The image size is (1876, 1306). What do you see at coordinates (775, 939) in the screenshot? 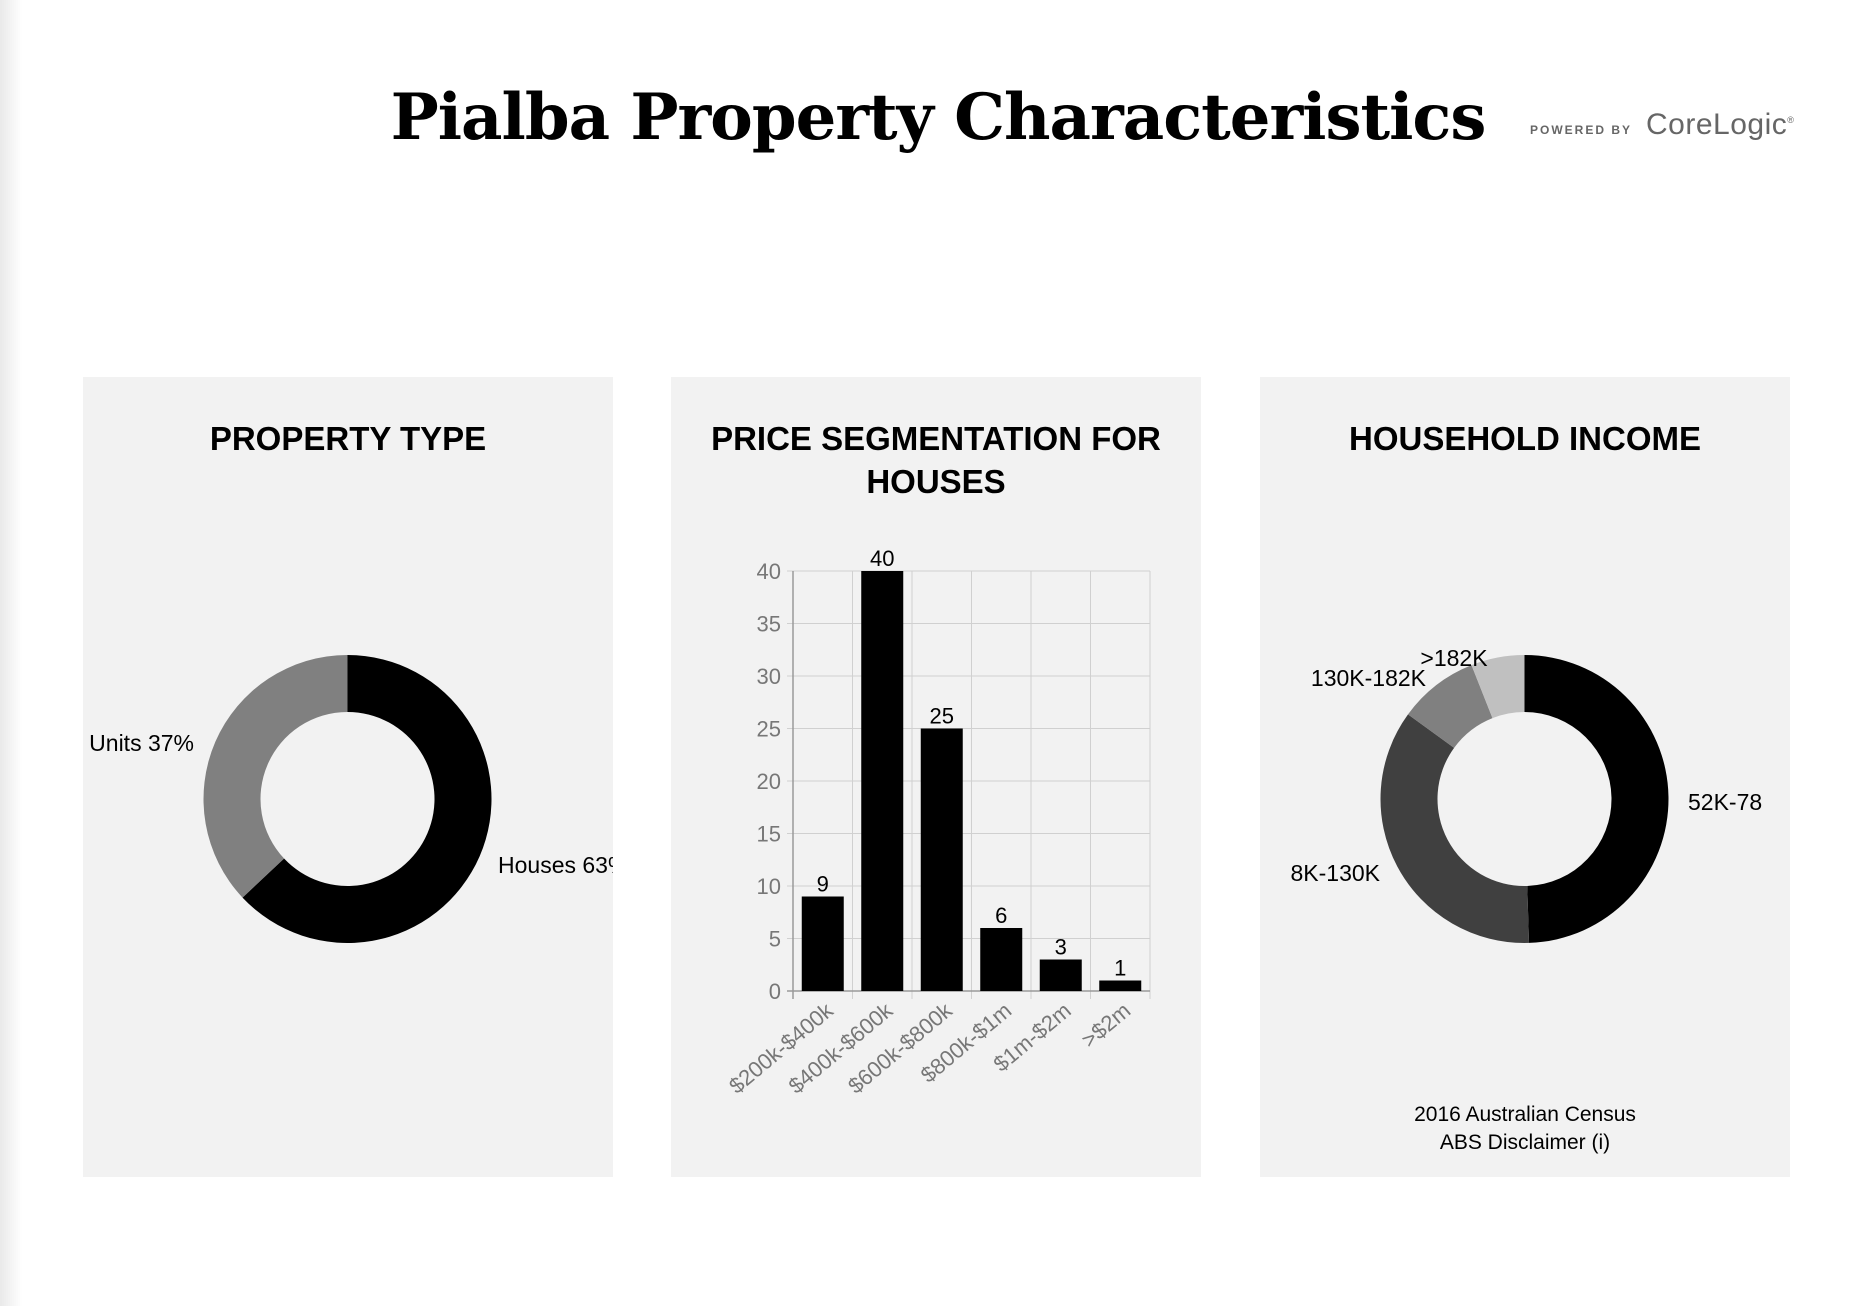
I see `y-tick-label: 5` at bounding box center [775, 939].